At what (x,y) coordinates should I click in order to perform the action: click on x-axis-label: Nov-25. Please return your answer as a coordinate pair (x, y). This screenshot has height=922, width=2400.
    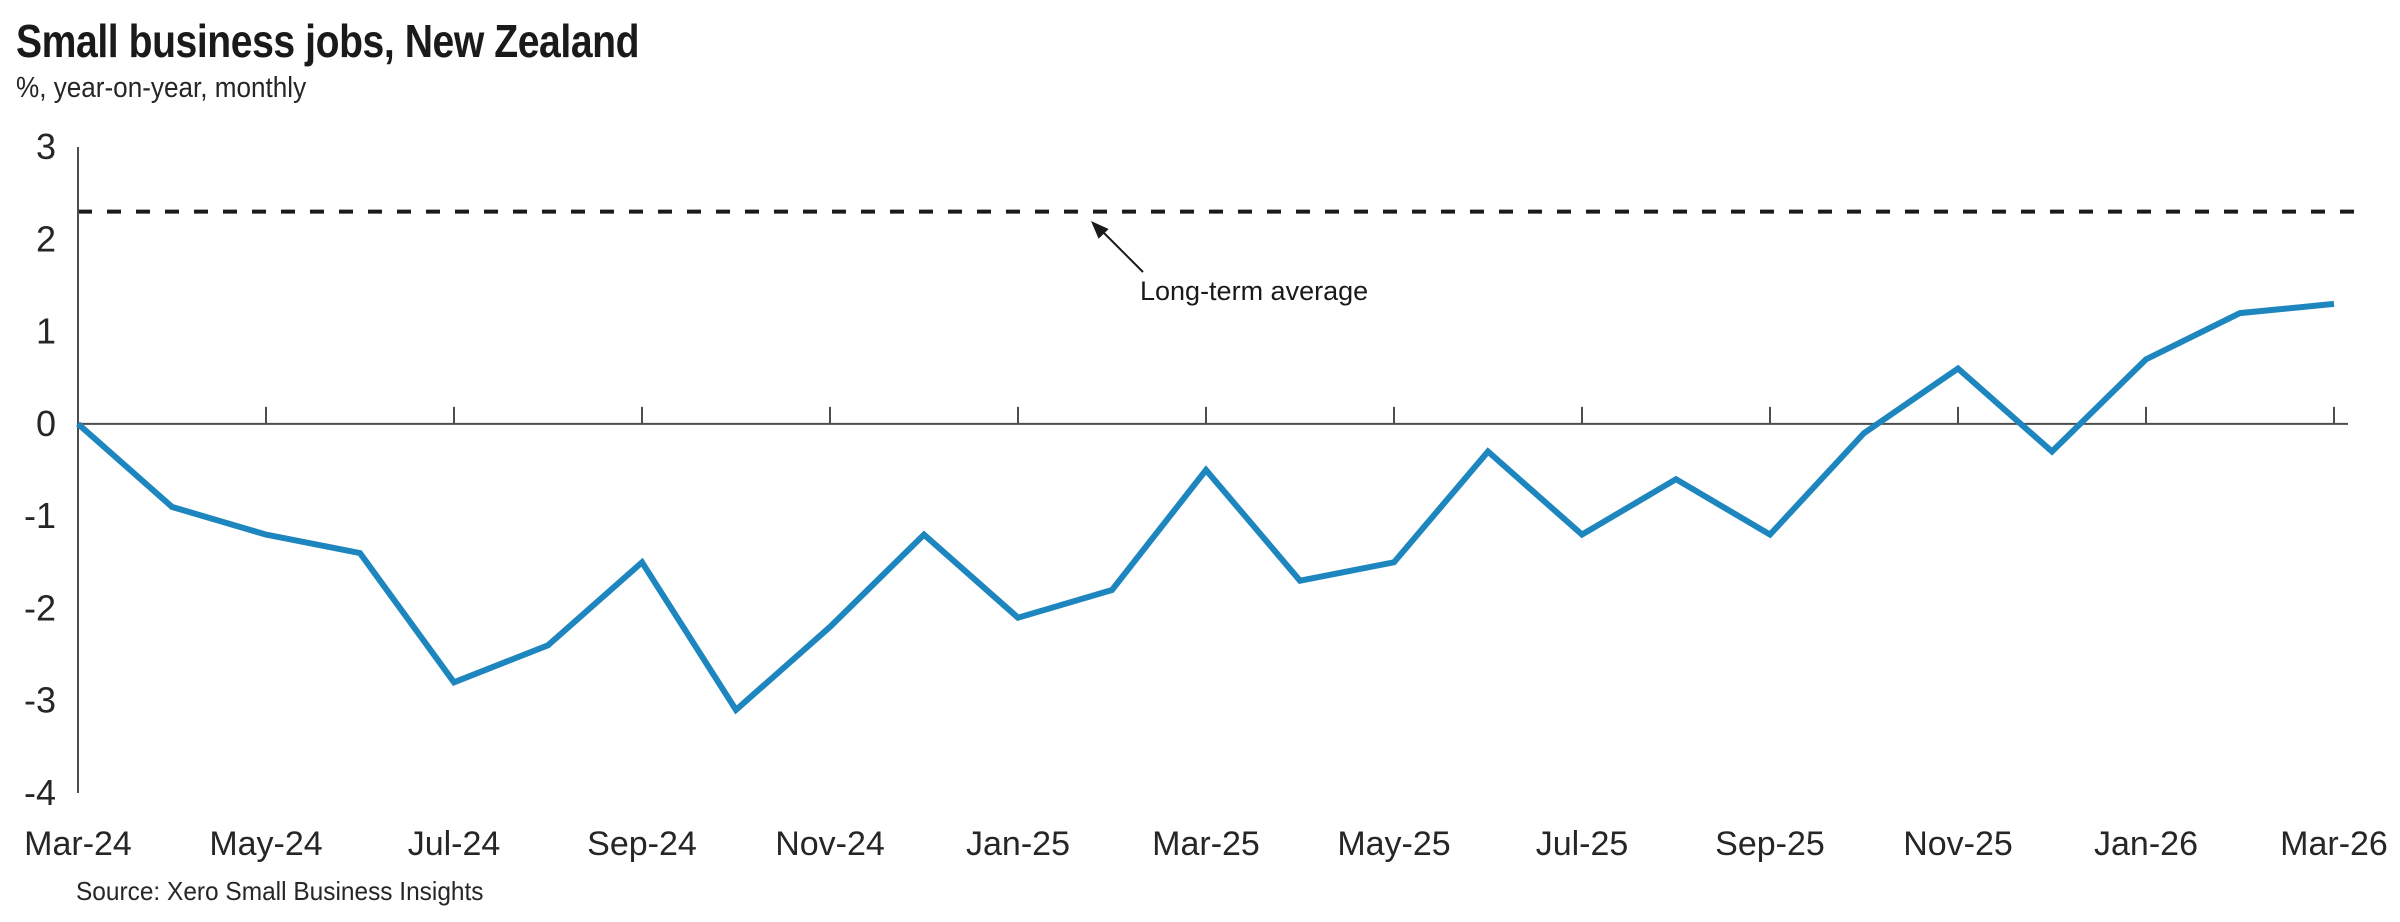
    Looking at the image, I should click on (1958, 844).